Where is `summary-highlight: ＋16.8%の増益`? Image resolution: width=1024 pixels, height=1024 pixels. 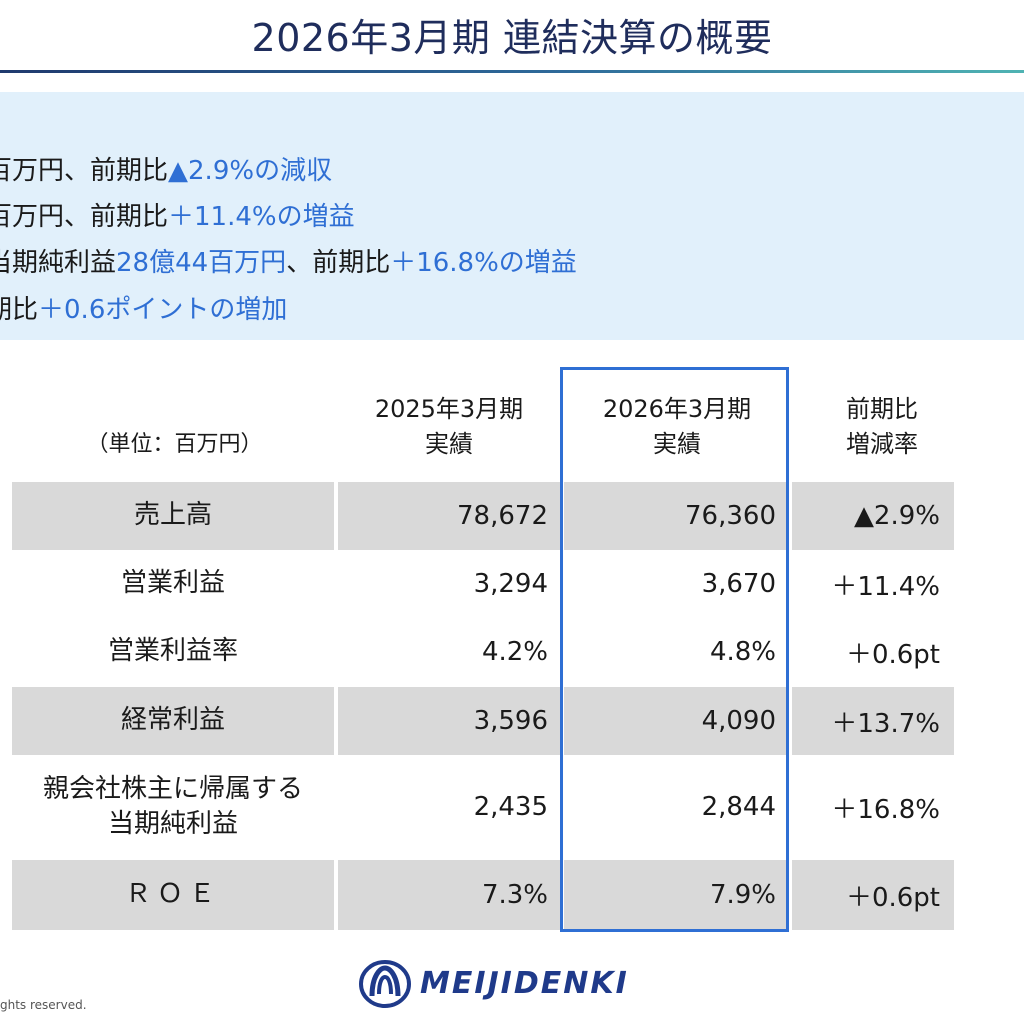 summary-highlight: ＋16.8%の増益 is located at coordinates (483, 263).